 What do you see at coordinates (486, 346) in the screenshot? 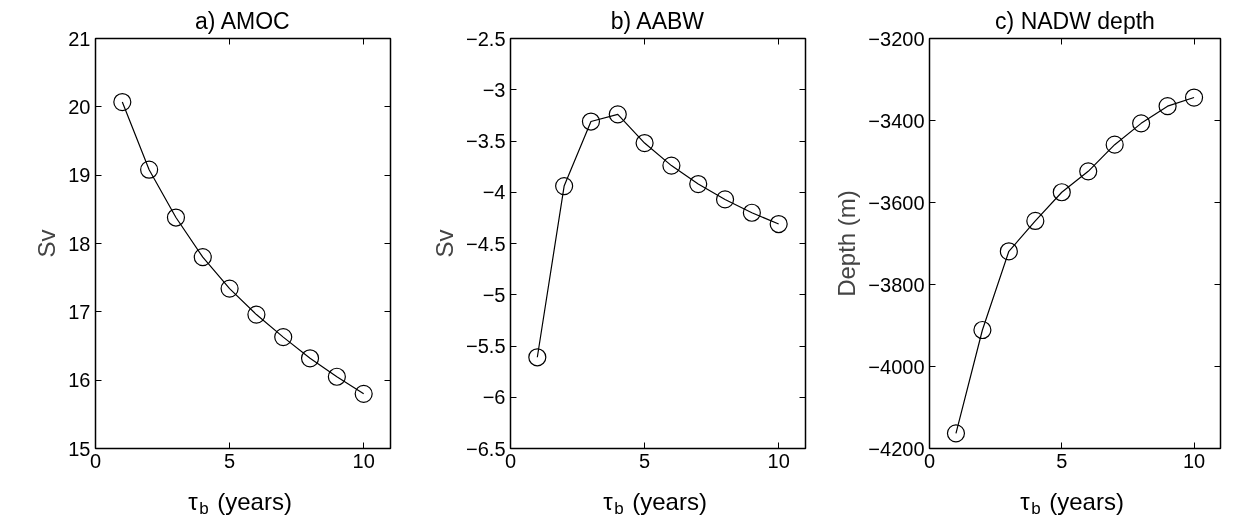
I see `y-tick-label: −5.5` at bounding box center [486, 346].